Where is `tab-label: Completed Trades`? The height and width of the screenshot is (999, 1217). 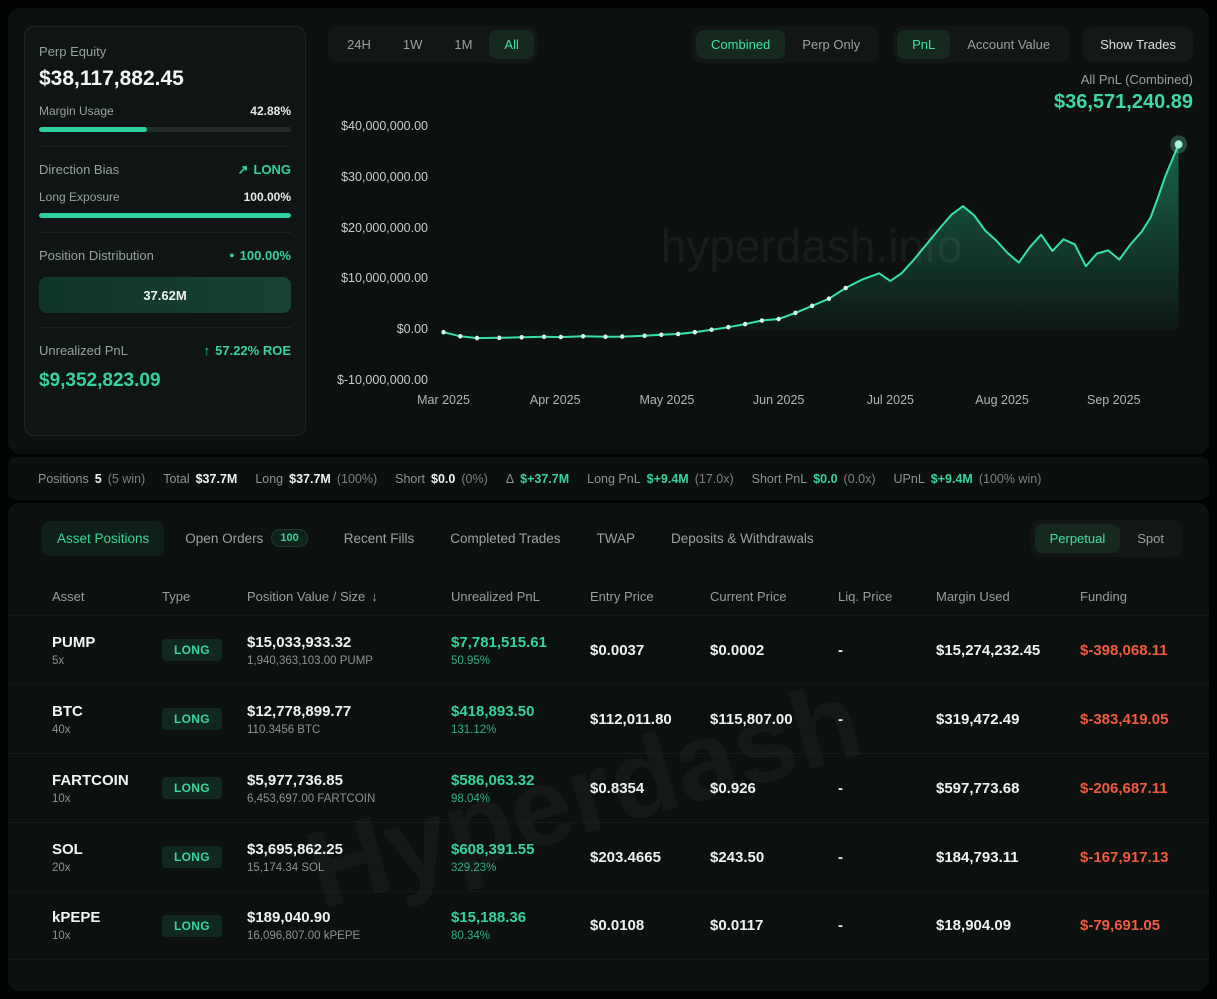
tab-label: Completed Trades is located at coordinates (505, 538).